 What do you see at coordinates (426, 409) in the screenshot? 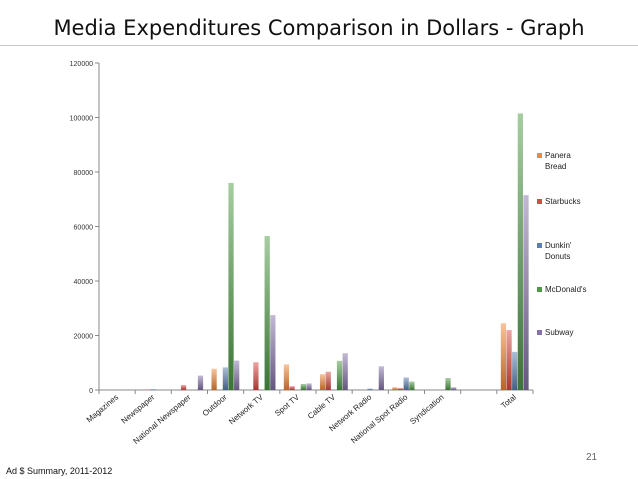
I see `x-tick-label: Syndication` at bounding box center [426, 409].